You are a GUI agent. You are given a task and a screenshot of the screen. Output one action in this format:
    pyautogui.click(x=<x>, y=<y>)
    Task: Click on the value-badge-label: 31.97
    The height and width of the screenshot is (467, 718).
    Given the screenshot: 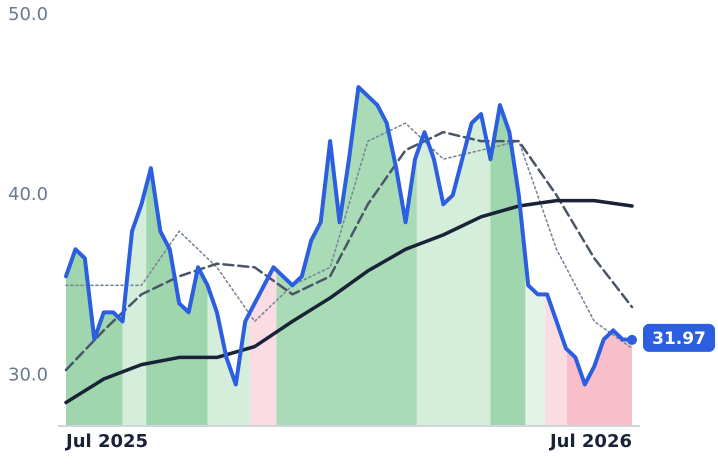 What is the action you would take?
    pyautogui.click(x=679, y=339)
    